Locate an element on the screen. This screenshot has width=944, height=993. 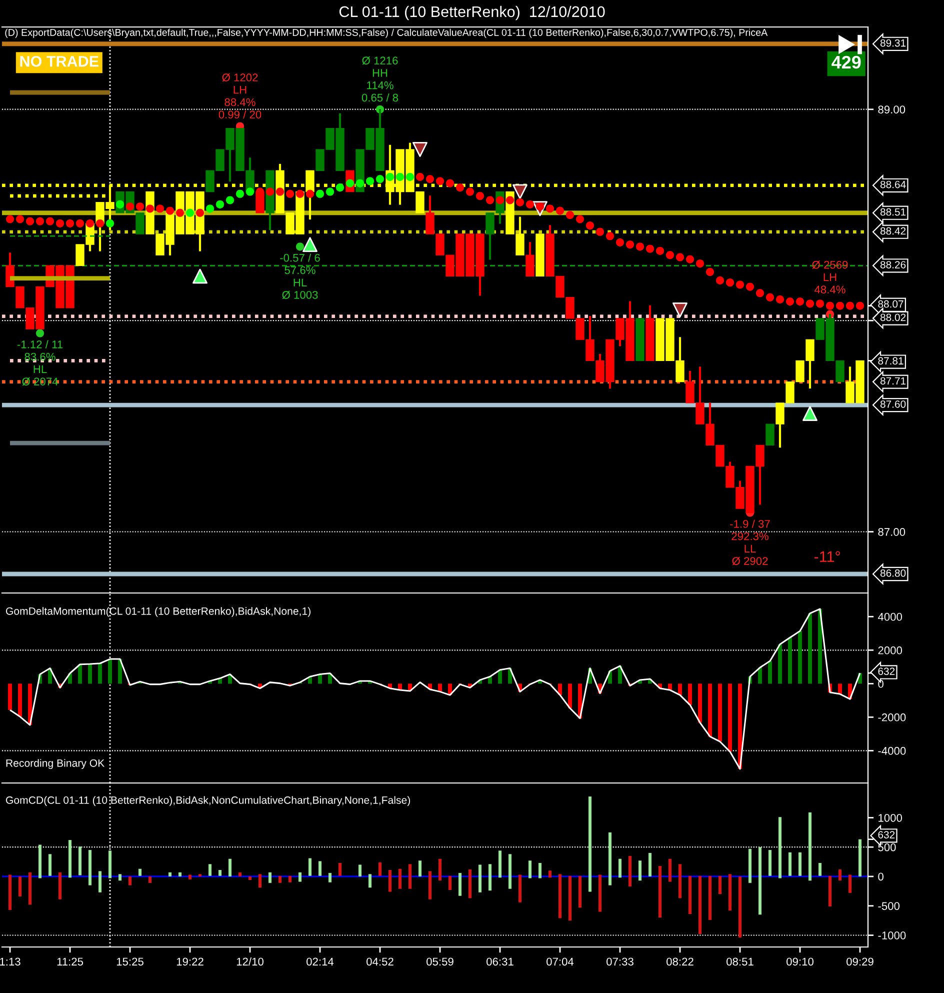
text: GomDeltaMomentum(CL 01-11 (10 BetterRenko),BidAsk,None,1) is located at coordinates (158, 612).